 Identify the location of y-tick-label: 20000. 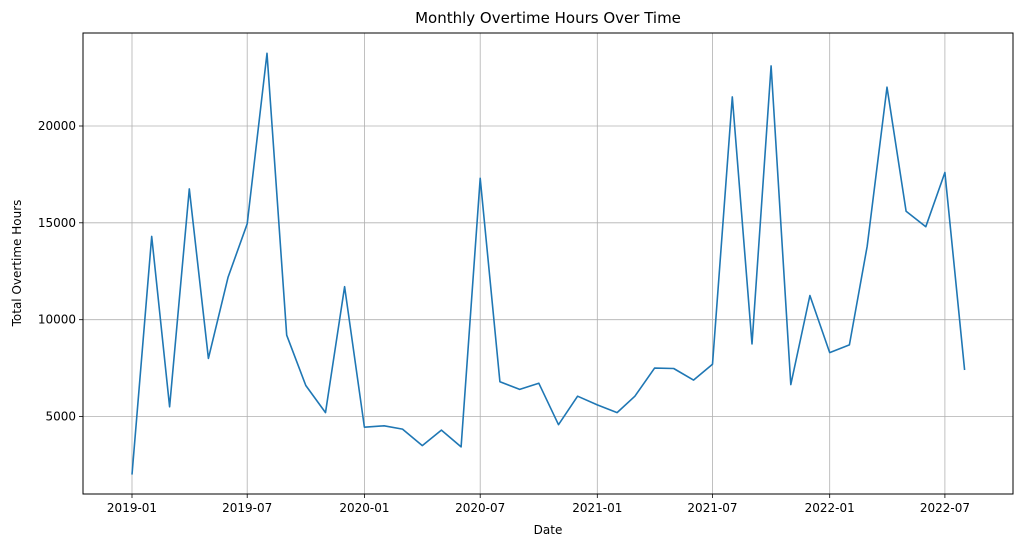
(57, 126).